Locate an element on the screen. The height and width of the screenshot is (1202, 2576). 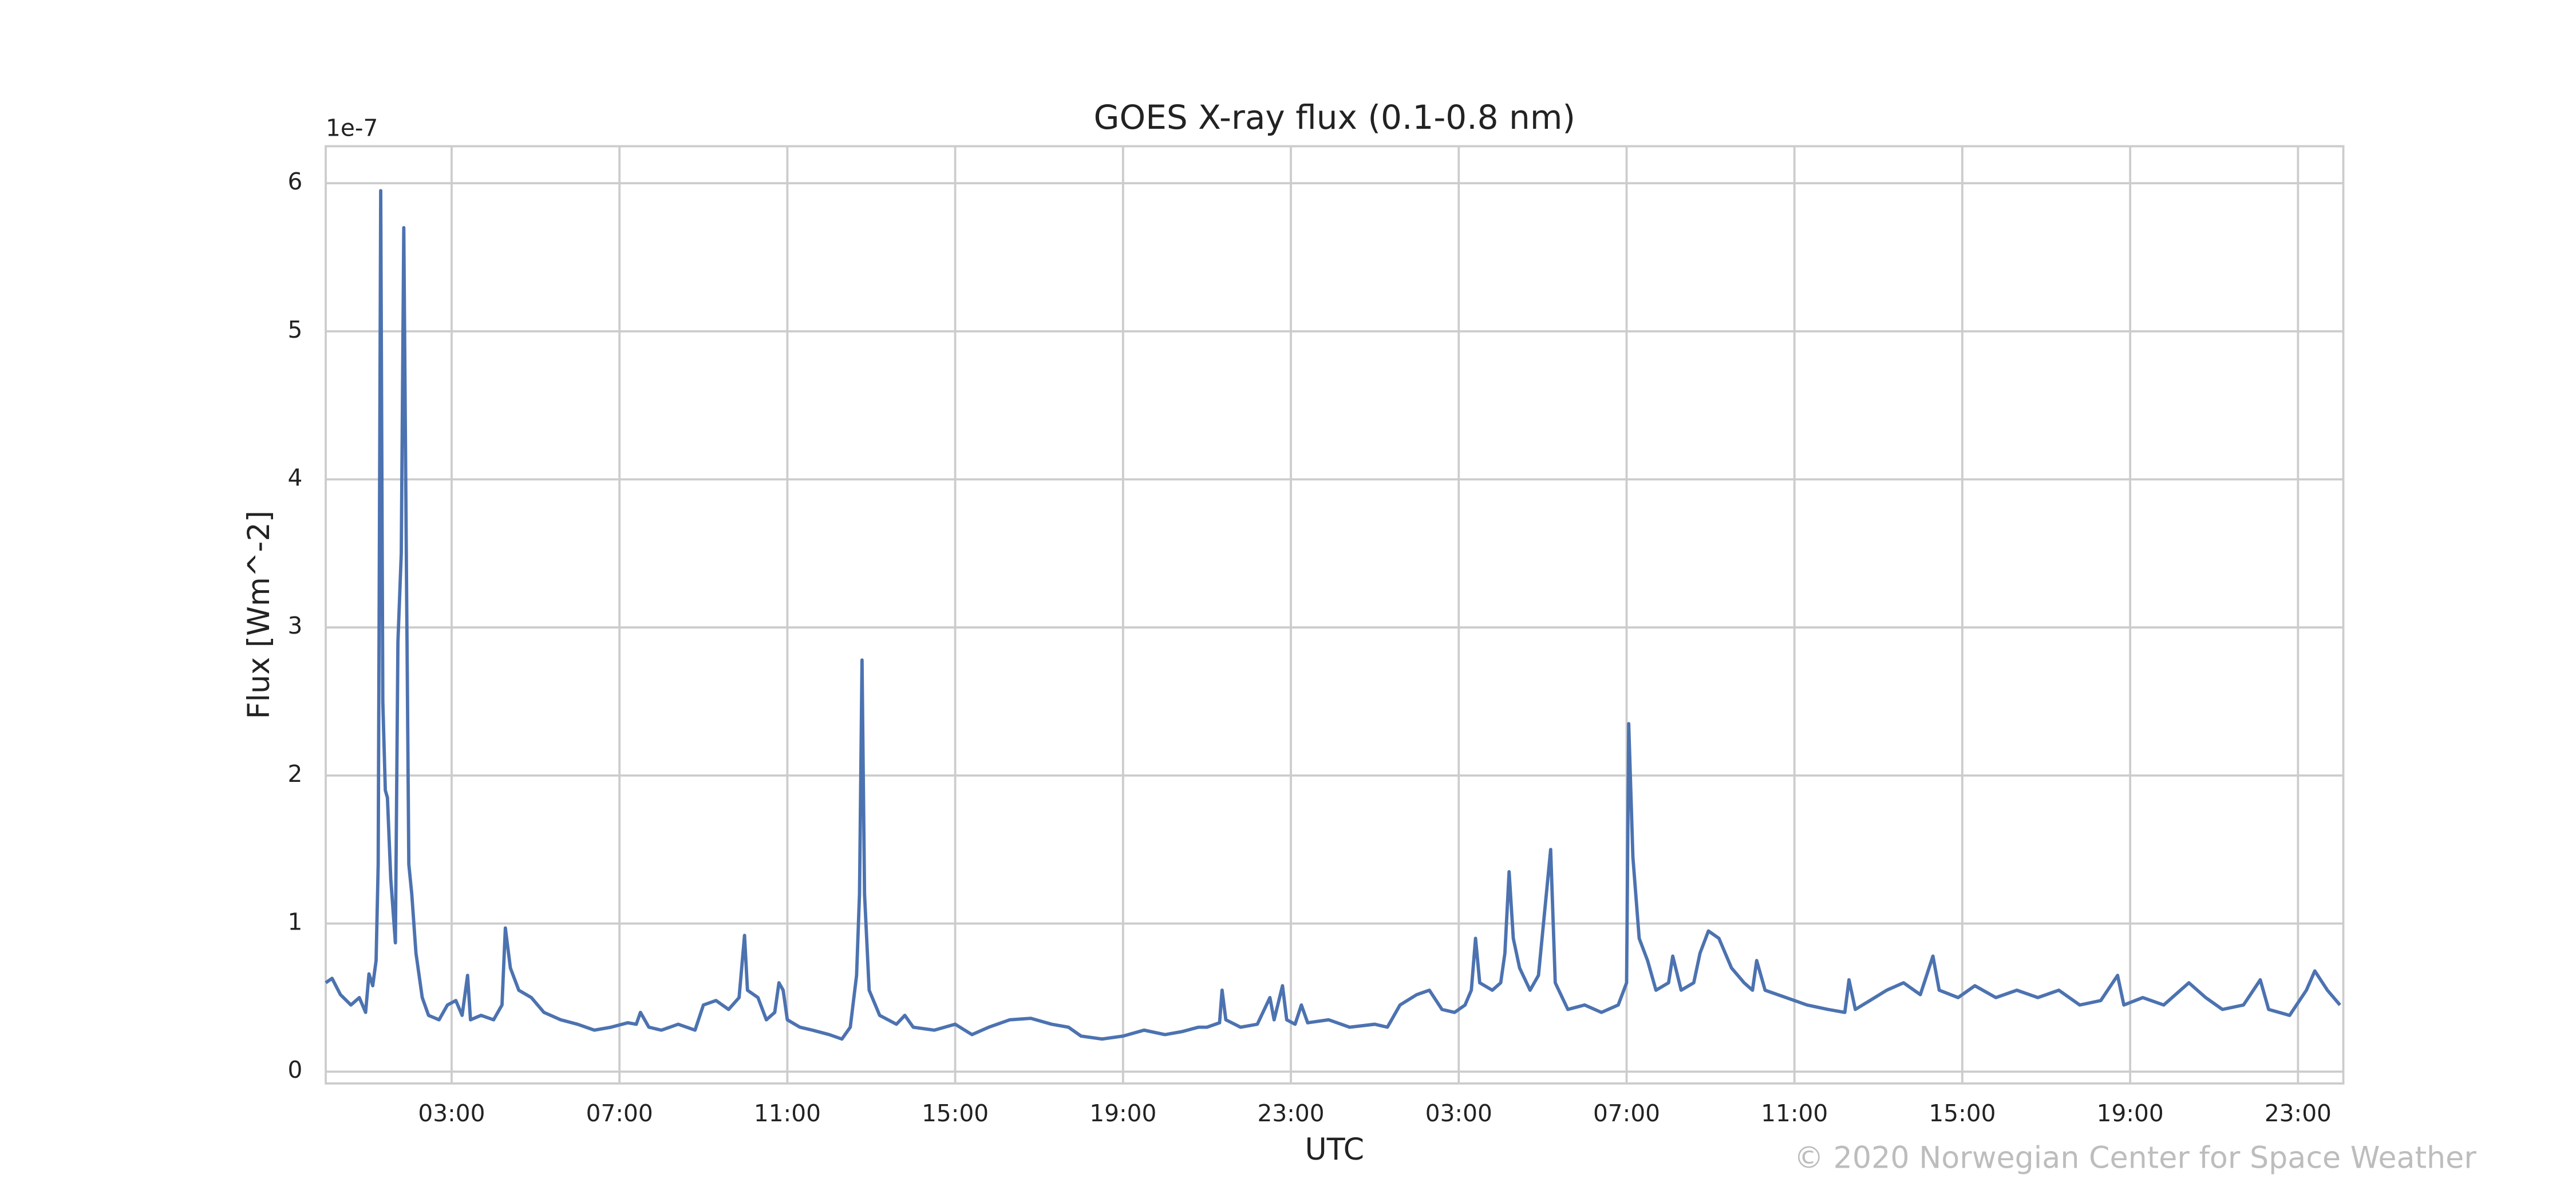
y-tick-label: 3 is located at coordinates (295, 625).